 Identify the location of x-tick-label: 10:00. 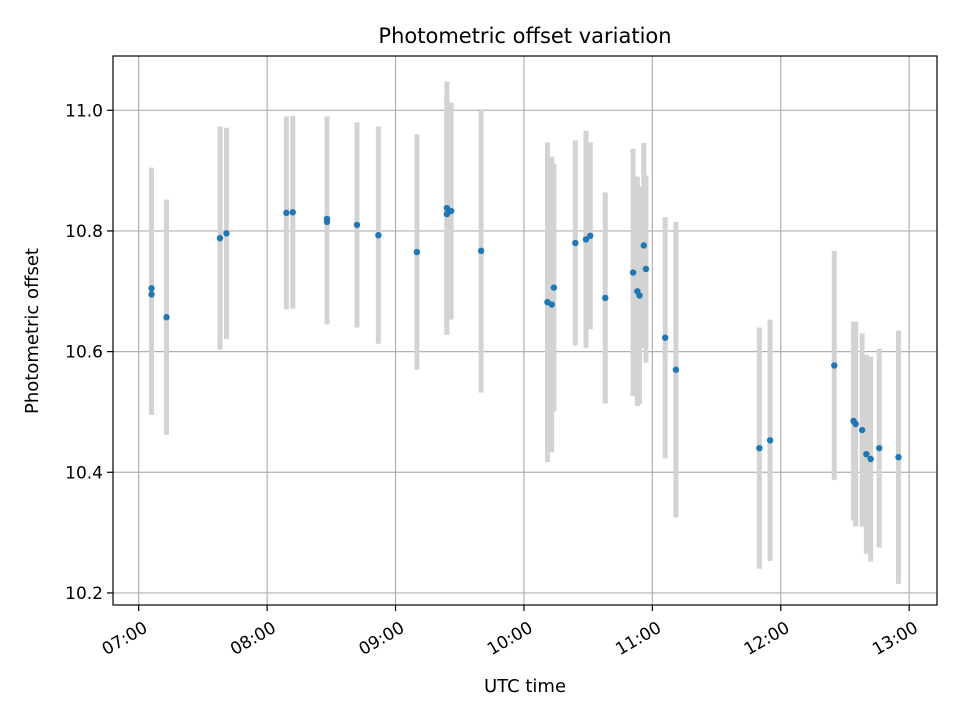
(510, 639).